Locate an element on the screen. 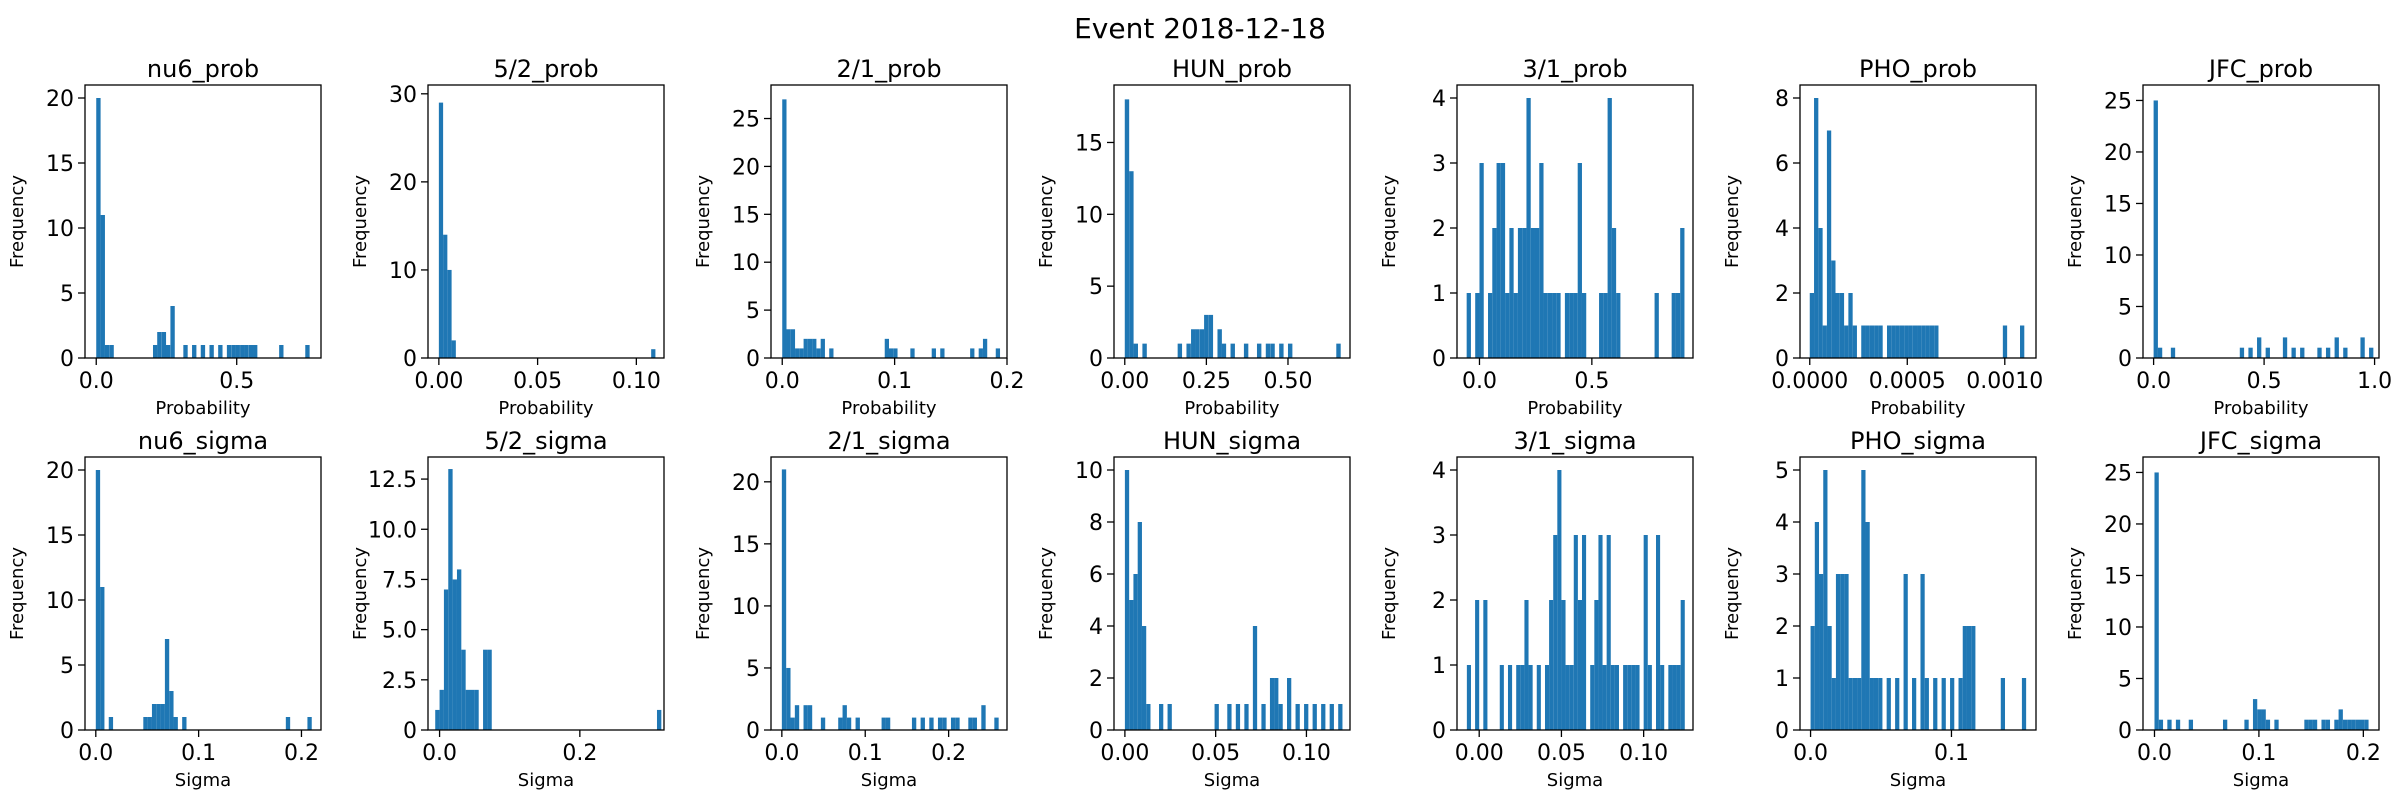 This screenshot has height=800, width=2400. x-tick-label: 0.25 is located at coordinates (1206, 381).